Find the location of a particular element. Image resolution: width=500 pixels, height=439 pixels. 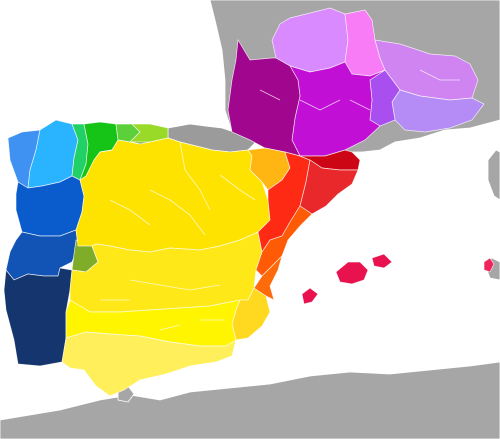

region-castilian-north is located at coordinates (173, 195).